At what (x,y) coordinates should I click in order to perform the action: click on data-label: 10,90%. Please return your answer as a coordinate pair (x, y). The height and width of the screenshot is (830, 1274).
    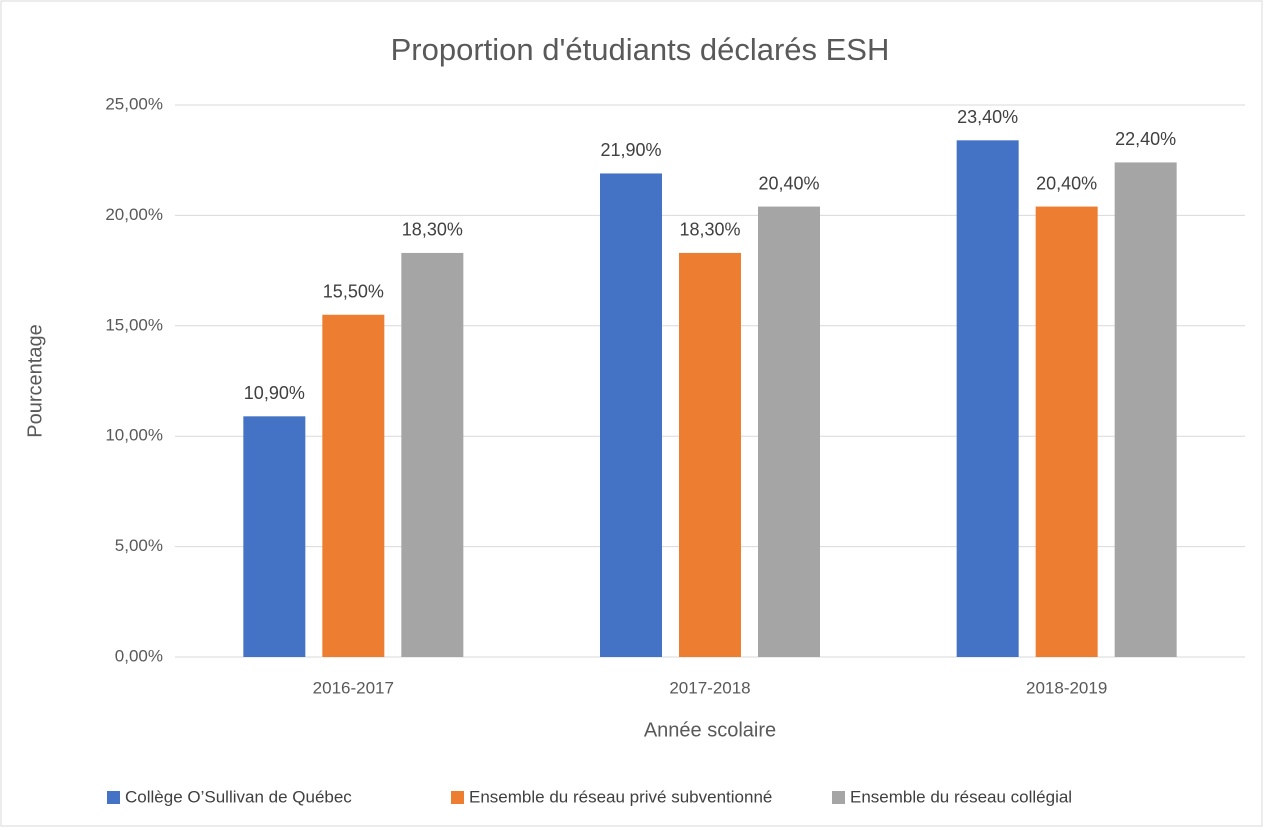
    Looking at the image, I should click on (274, 393).